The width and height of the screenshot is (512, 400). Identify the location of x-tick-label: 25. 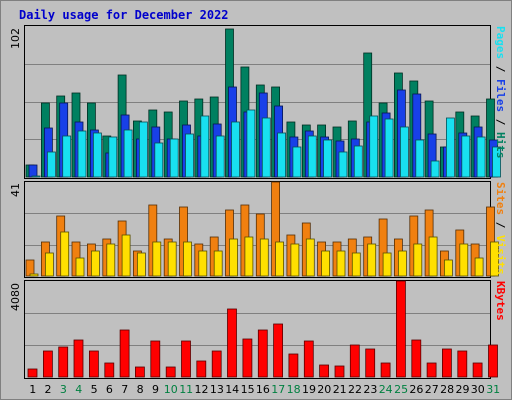
(401, 389).